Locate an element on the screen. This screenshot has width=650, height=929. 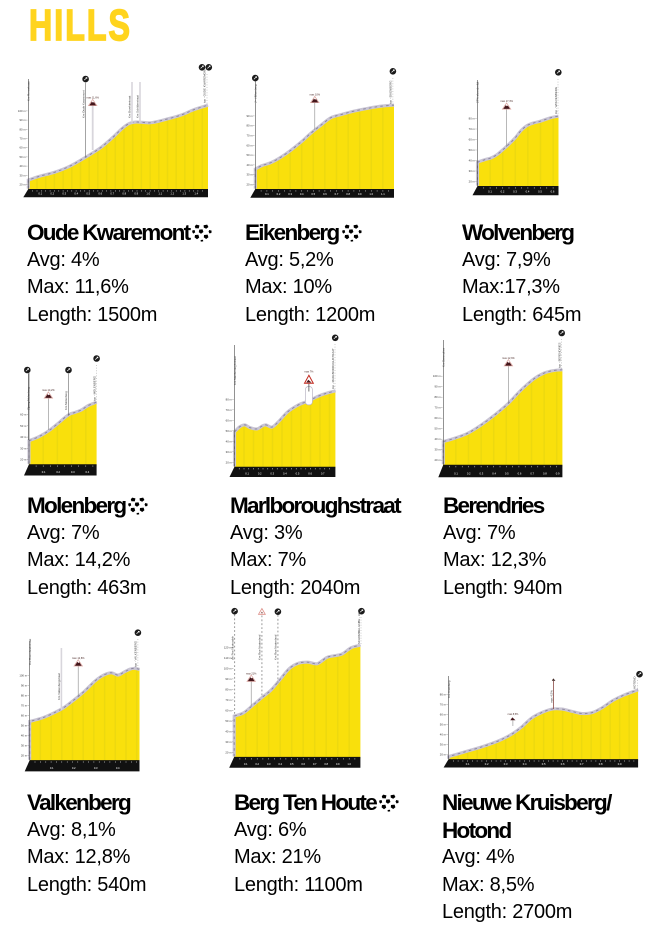
svg-text: max 14,2% is located at coordinates (48, 390).